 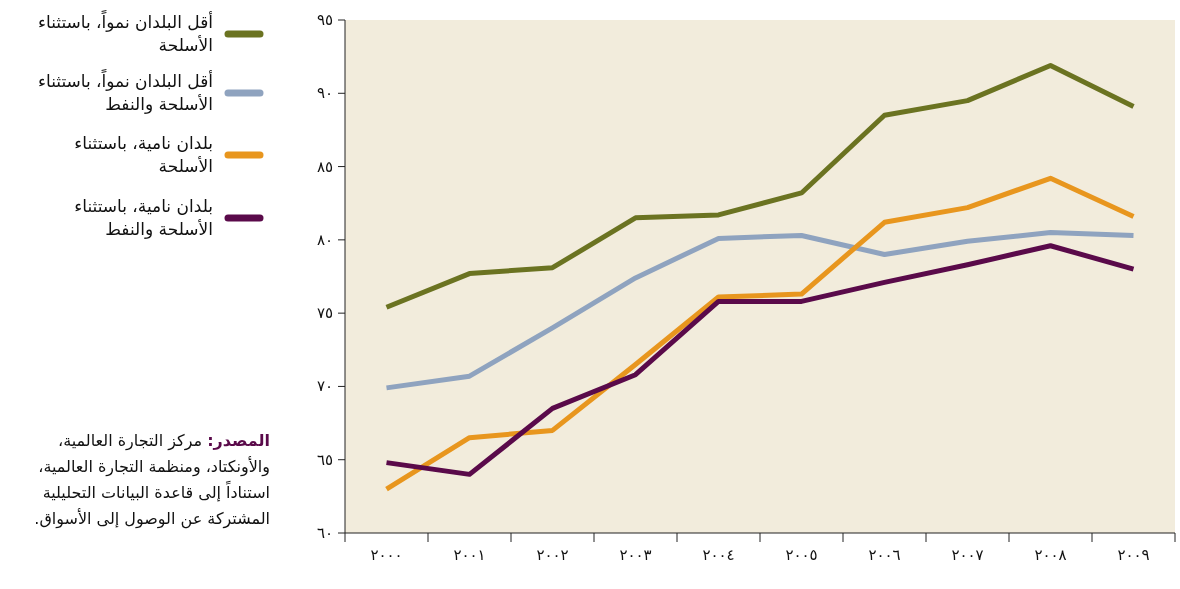 What do you see at coordinates (635, 555) in the screenshot?
I see `x-tick-label: ٢٠٠٣` at bounding box center [635, 555].